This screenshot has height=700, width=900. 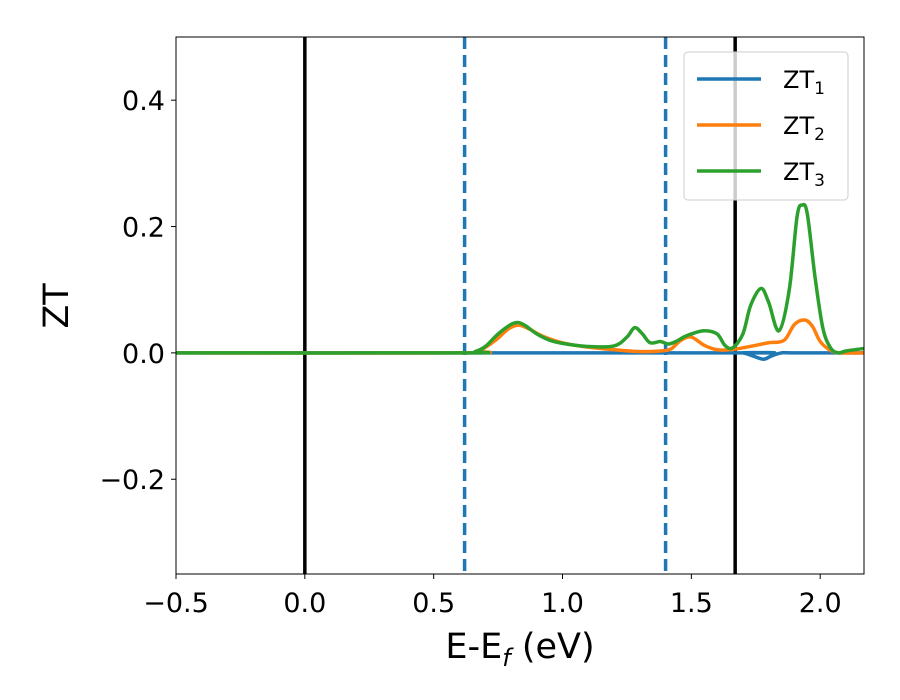 I want to click on y-axis-title: ZT, so click(x=57, y=306).